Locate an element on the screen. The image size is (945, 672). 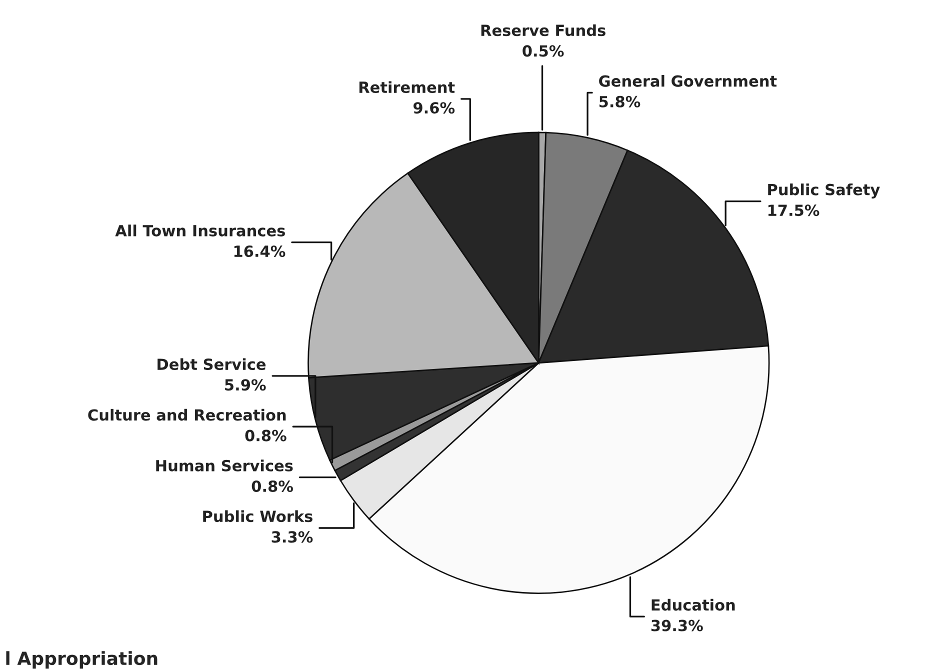
slice-label: General Government is located at coordinates (688, 81).